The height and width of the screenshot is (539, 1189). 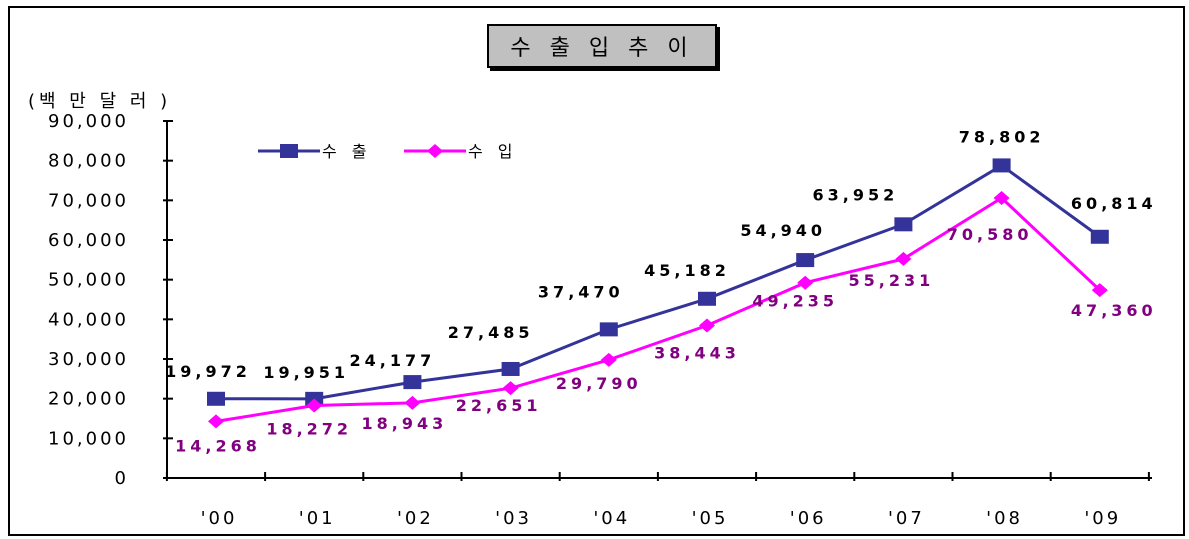 I want to click on data-label: 19,972, so click(x=208, y=371).